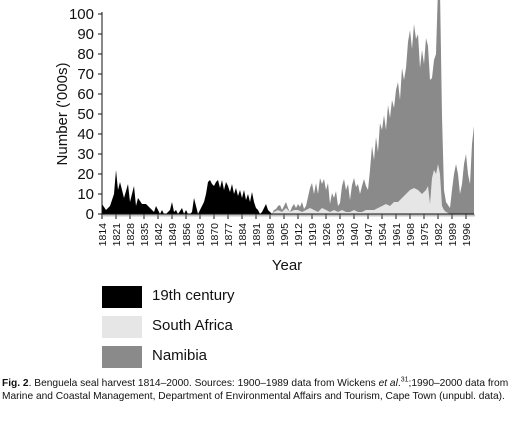 The width and height of the screenshot is (525, 422). What do you see at coordinates (313, 235) in the screenshot?
I see `x-tick-label: 1919` at bounding box center [313, 235].